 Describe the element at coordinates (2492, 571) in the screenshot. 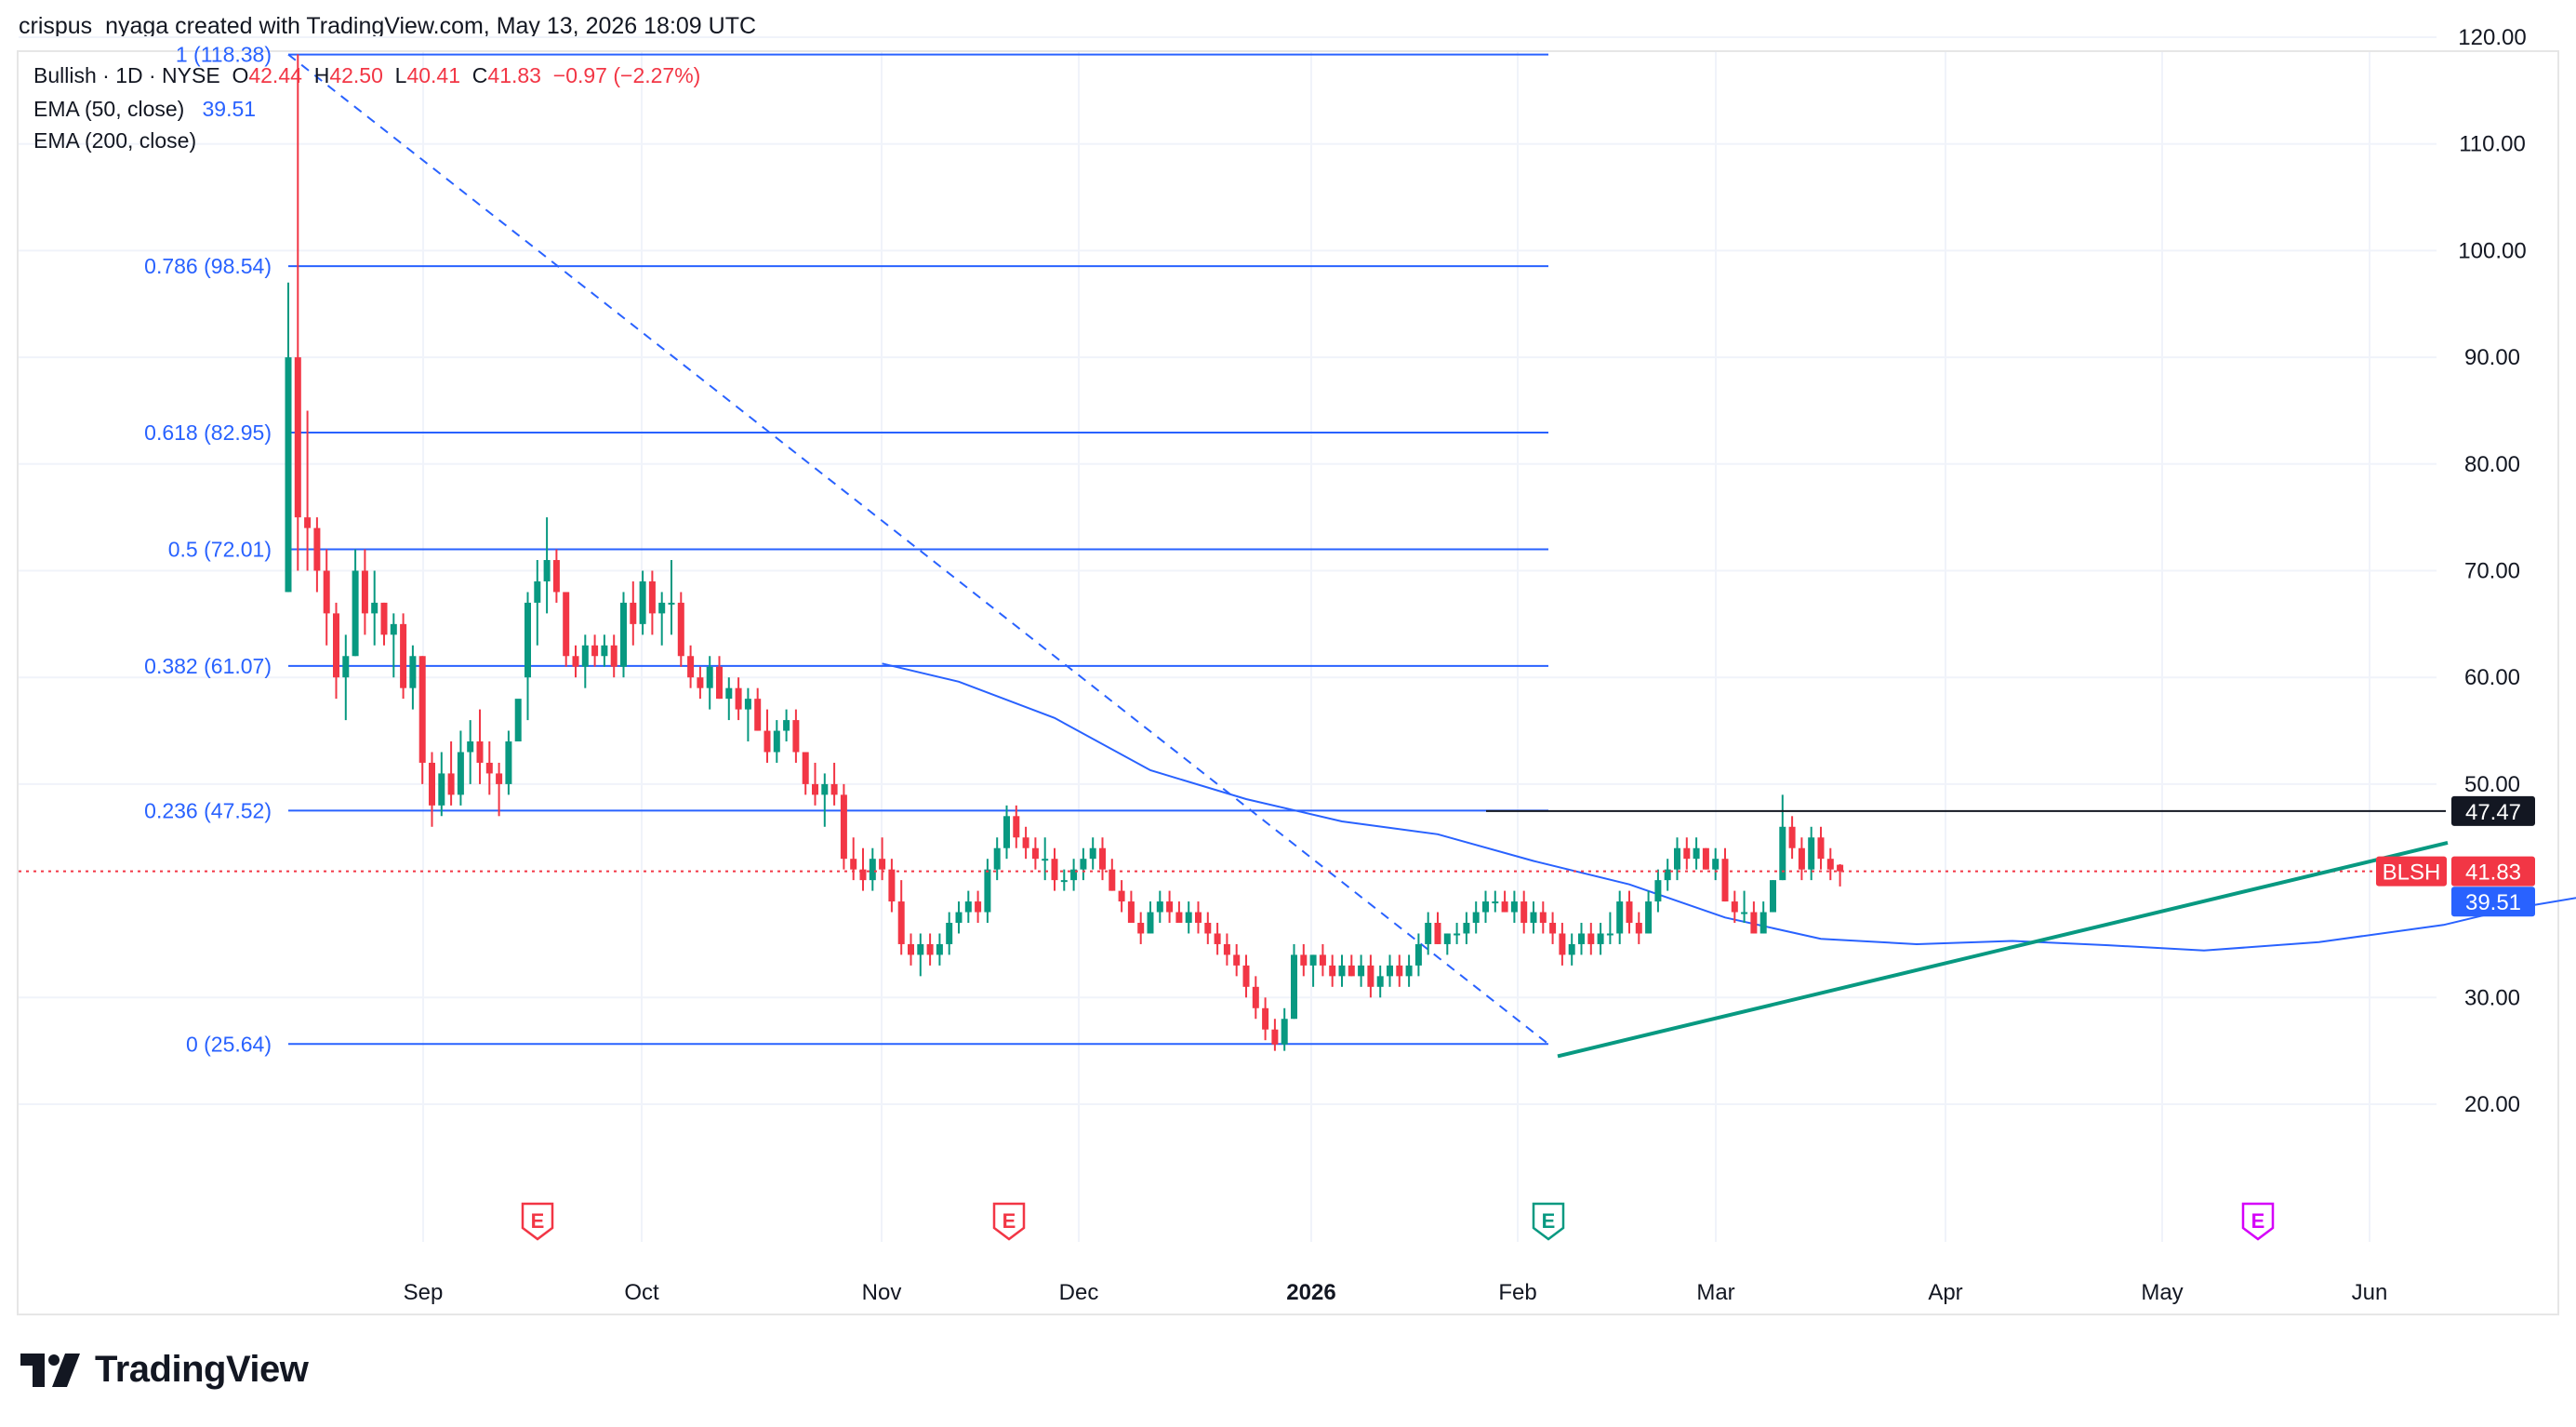

I see `y-tick-label: 70.00` at that location.